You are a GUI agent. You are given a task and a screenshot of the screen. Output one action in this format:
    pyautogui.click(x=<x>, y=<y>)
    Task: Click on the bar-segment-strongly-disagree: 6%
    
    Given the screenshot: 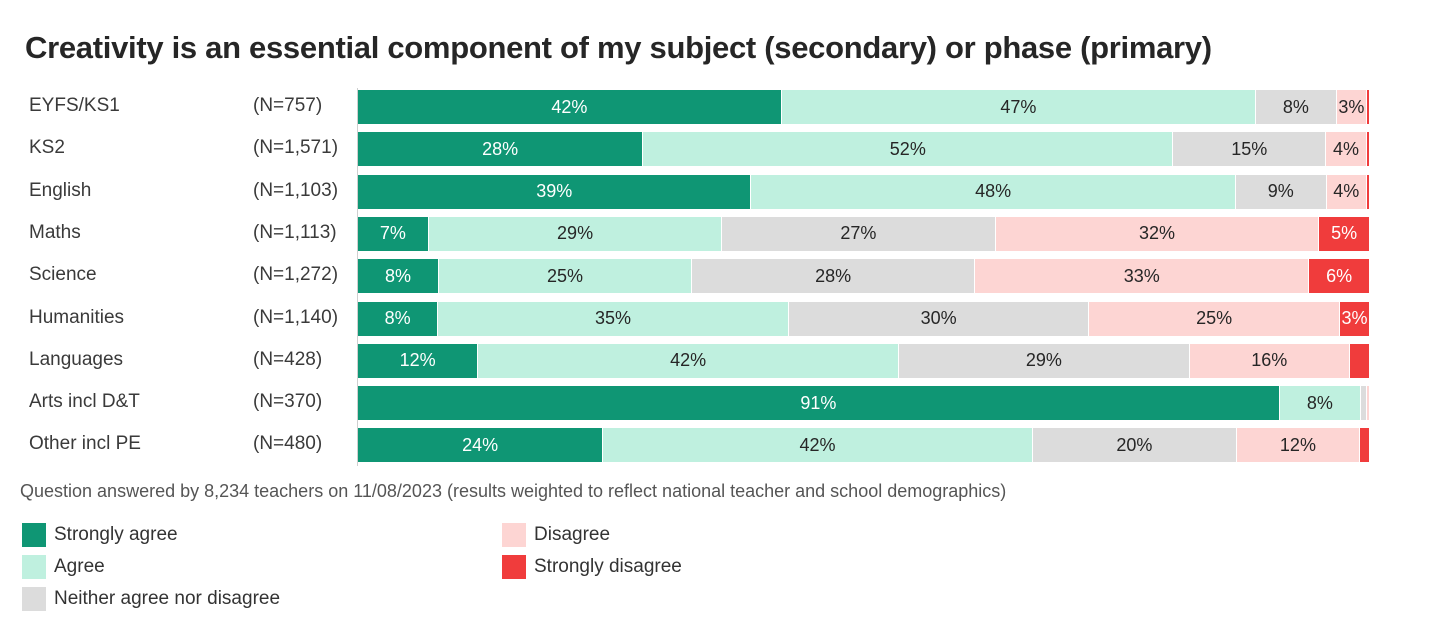 What is the action you would take?
    pyautogui.click(x=1339, y=276)
    